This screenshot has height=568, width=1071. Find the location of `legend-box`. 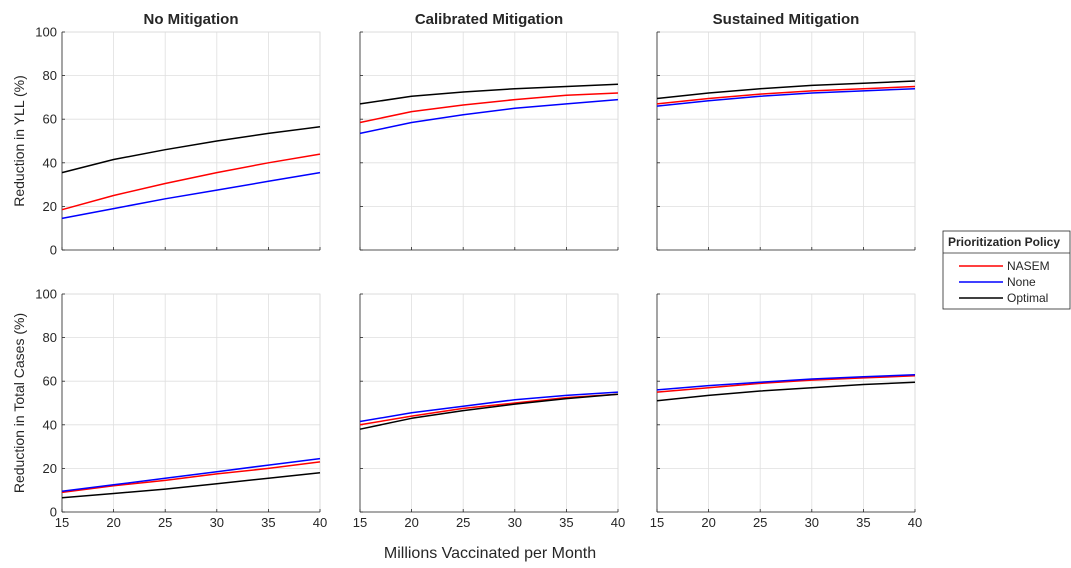

legend-box is located at coordinates (1006, 270).